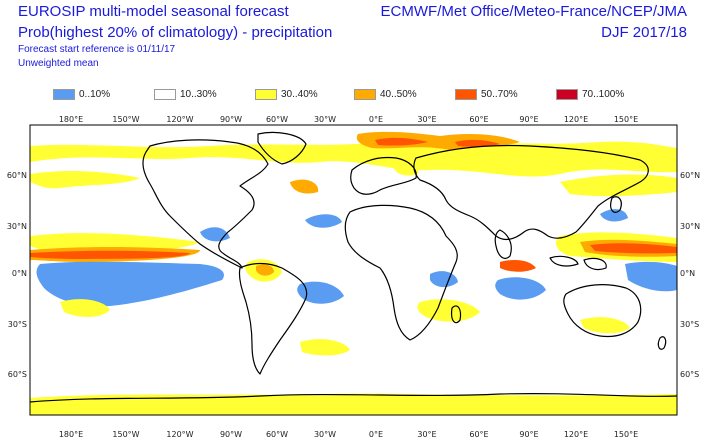 The height and width of the screenshot is (439, 705). I want to click on season-label: DJF 2017/18, so click(644, 32).